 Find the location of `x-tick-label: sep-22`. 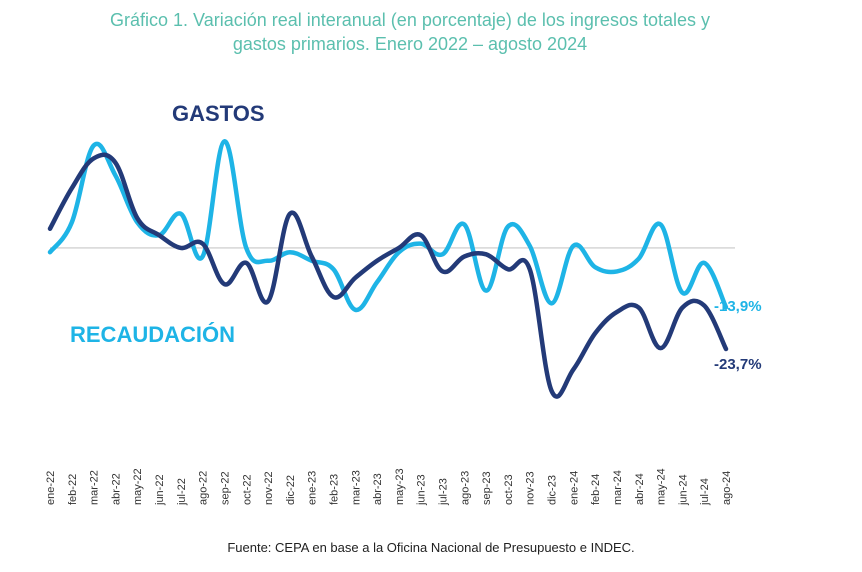

x-tick-label: sep-22 is located at coordinates (225, 488).